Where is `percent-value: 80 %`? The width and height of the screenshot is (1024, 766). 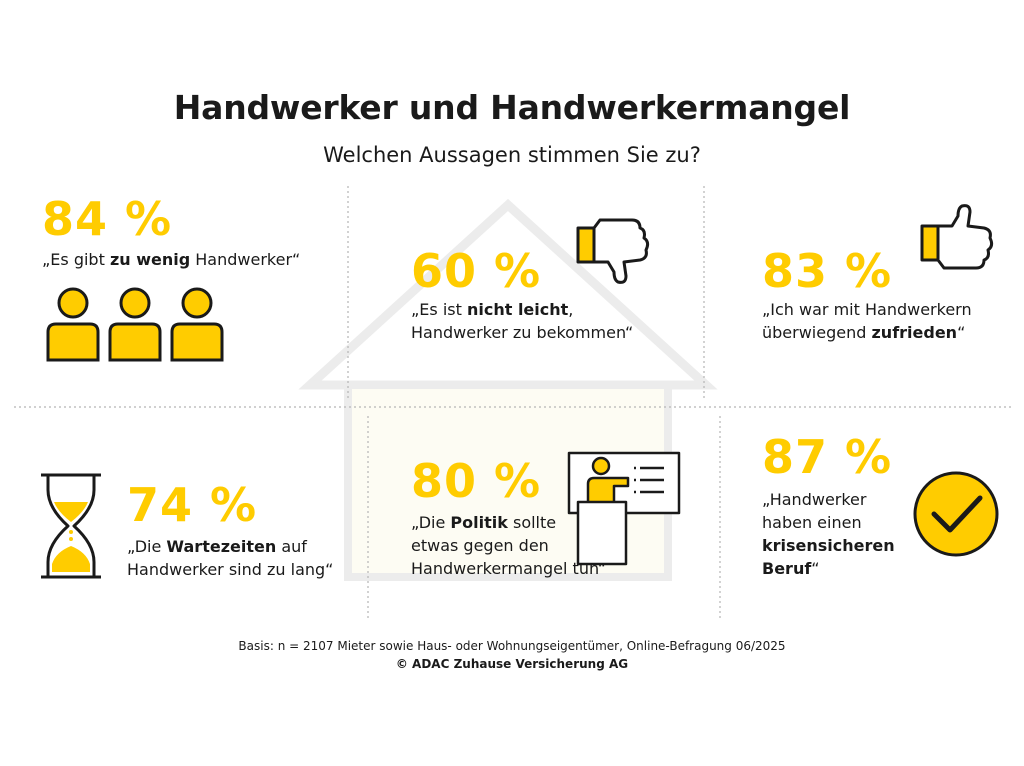 percent-value: 80 % is located at coordinates (476, 481).